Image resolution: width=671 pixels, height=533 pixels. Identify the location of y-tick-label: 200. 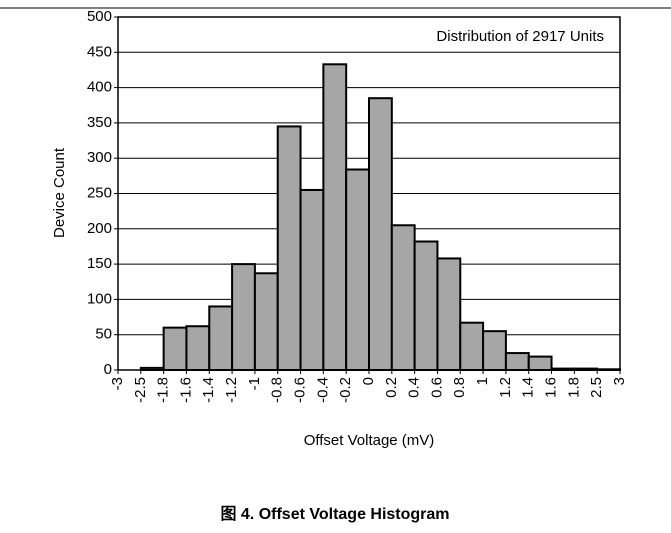
(99, 228).